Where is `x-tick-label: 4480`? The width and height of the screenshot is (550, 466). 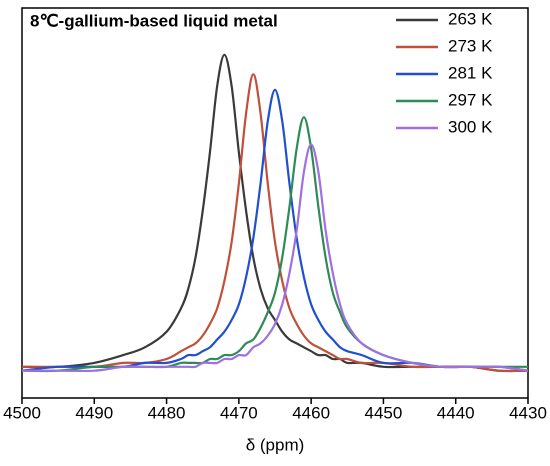 x-tick-label: 4480 is located at coordinates (167, 412).